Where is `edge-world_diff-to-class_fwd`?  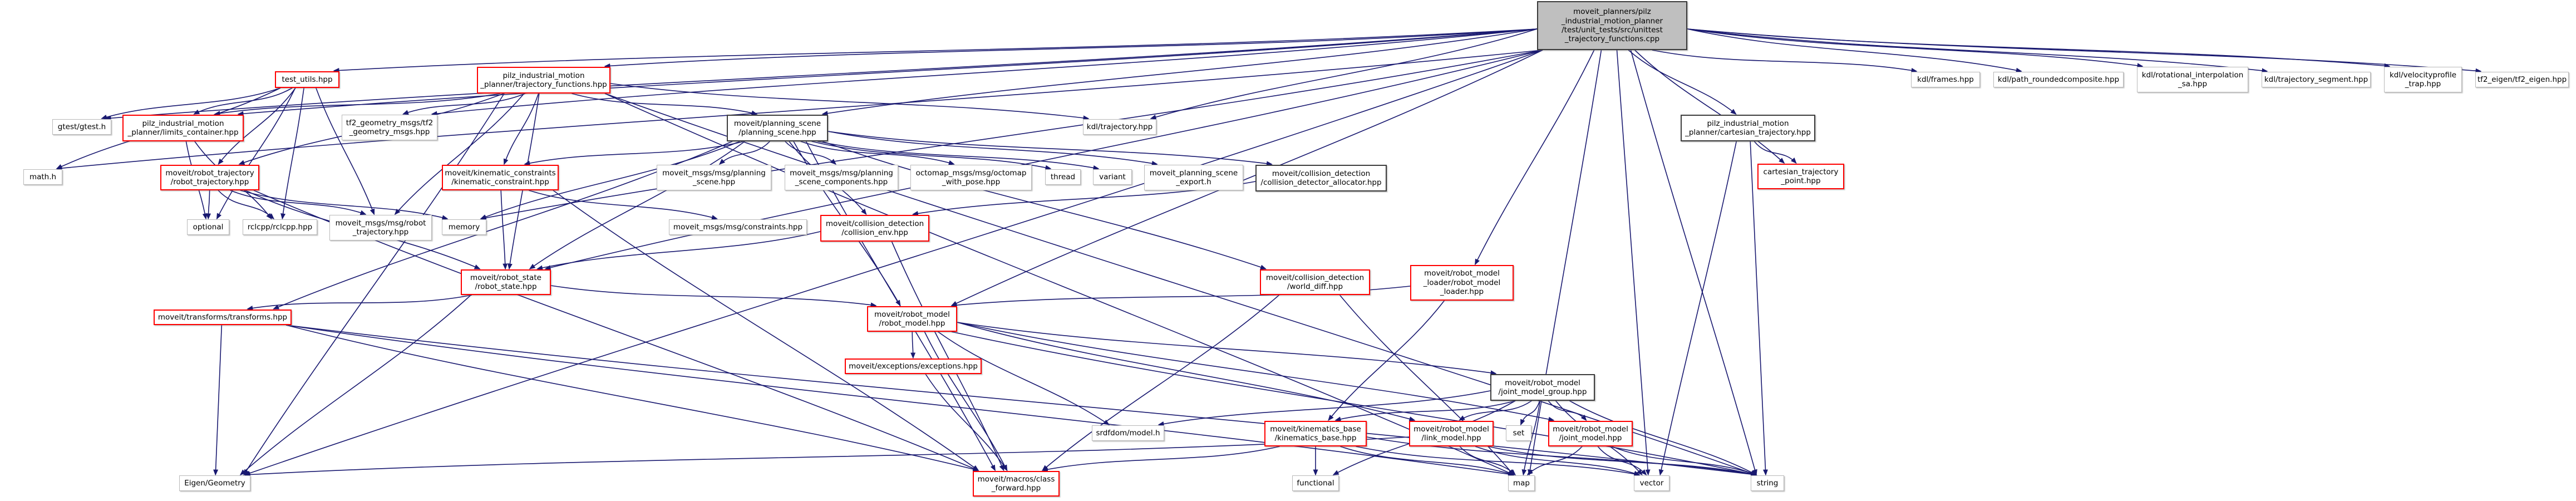 edge-world_diff-to-class_fwd is located at coordinates (1161, 382).